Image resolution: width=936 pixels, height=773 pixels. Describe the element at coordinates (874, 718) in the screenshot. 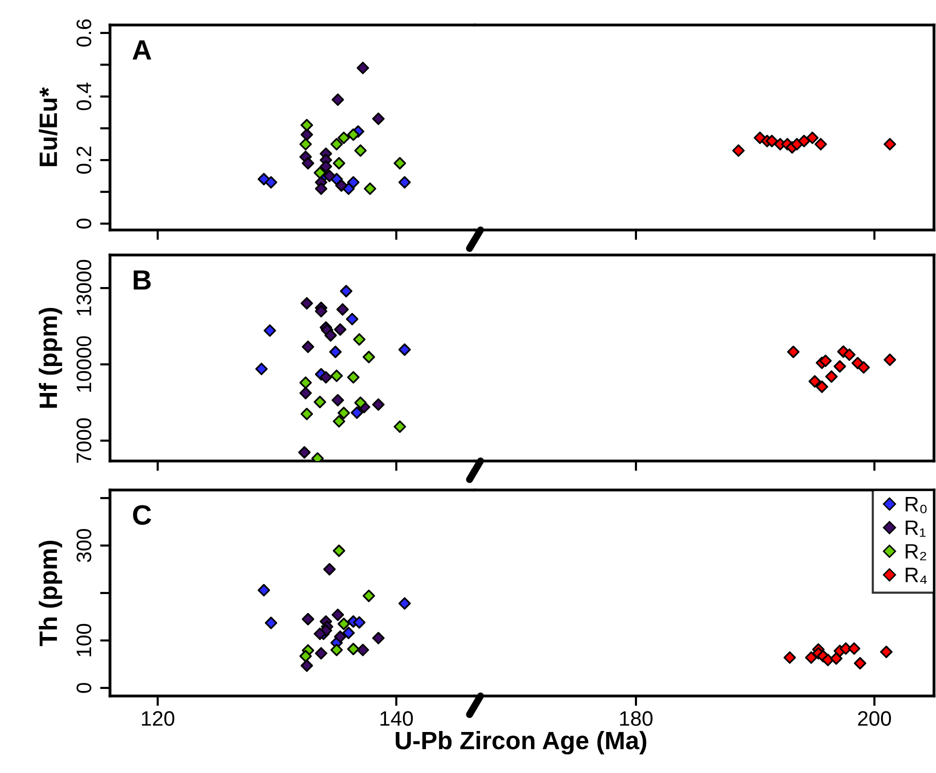

I see `x-tick-label: 200` at that location.